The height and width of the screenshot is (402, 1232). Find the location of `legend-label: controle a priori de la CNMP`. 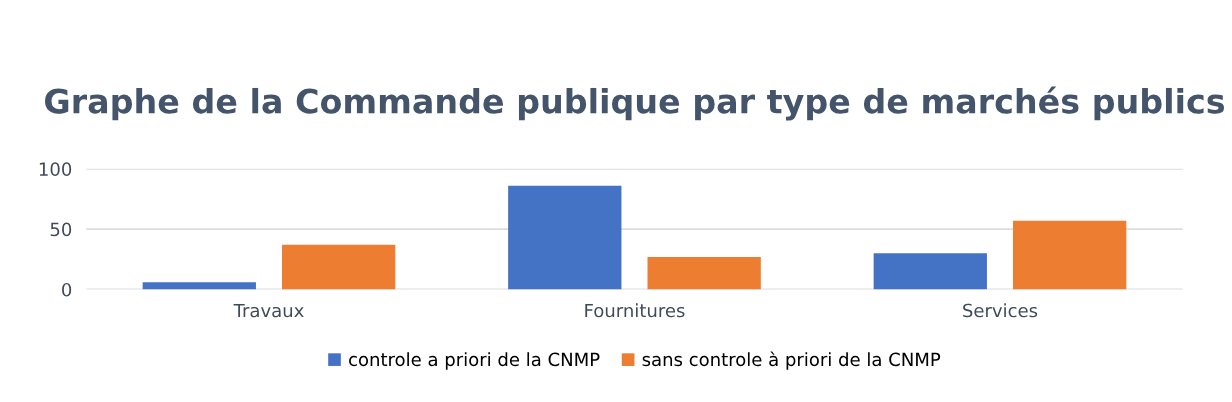

legend-label: controle a priori de la CNMP is located at coordinates (474, 361).